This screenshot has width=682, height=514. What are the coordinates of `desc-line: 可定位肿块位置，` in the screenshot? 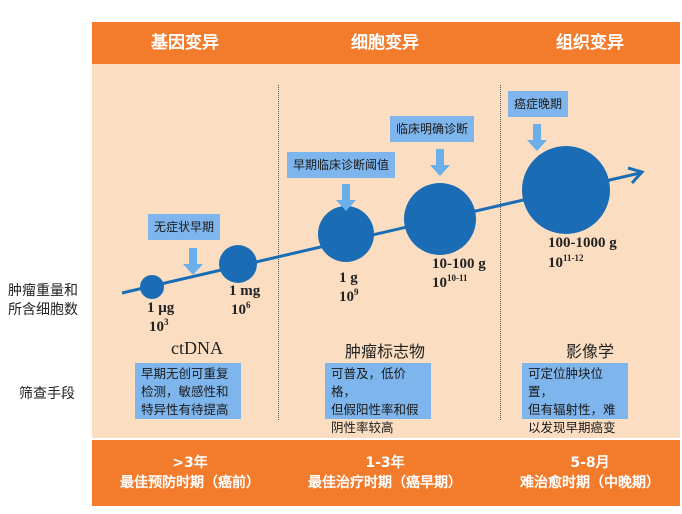 It's located at (566, 382).